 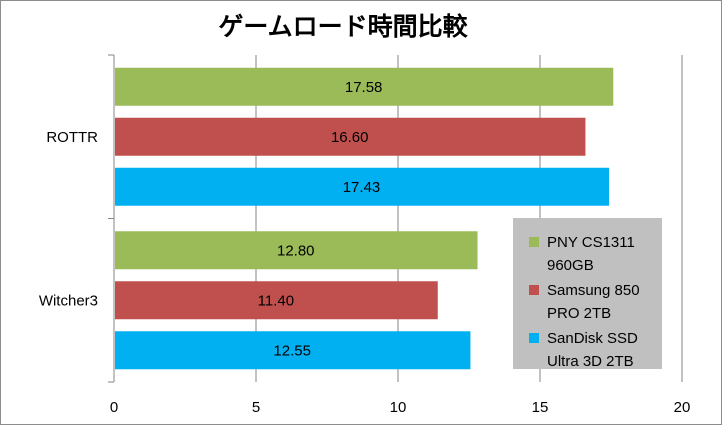 What do you see at coordinates (682, 407) in the screenshot?
I see `x-tick-label: 20` at bounding box center [682, 407].